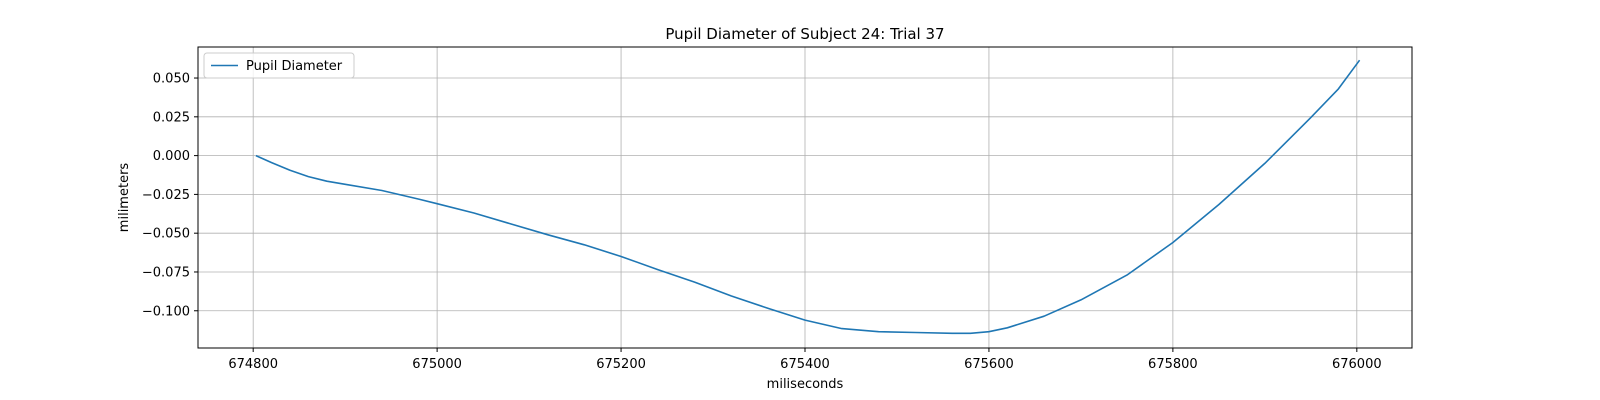  Describe the element at coordinates (171, 117) in the screenshot. I see `y-tick-label: 0.025` at that location.